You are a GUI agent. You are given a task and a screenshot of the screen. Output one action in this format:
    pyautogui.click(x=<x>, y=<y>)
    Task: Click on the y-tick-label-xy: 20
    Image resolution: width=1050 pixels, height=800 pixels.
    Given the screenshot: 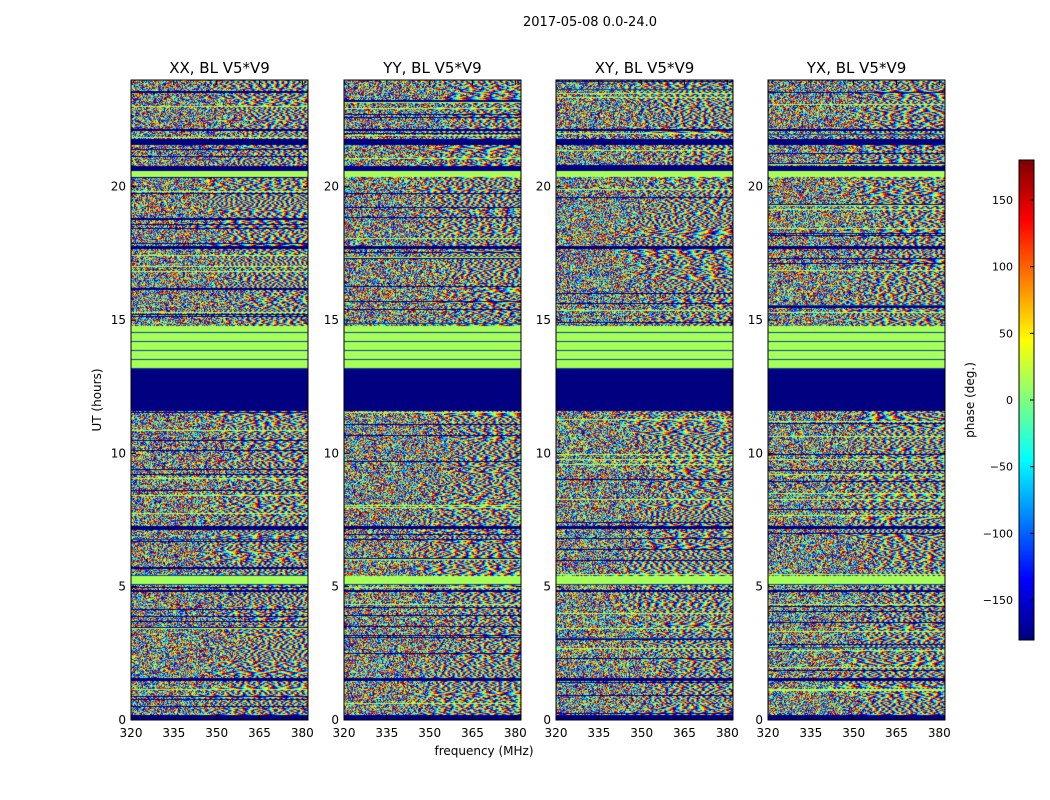 What is the action you would take?
    pyautogui.click(x=543, y=187)
    